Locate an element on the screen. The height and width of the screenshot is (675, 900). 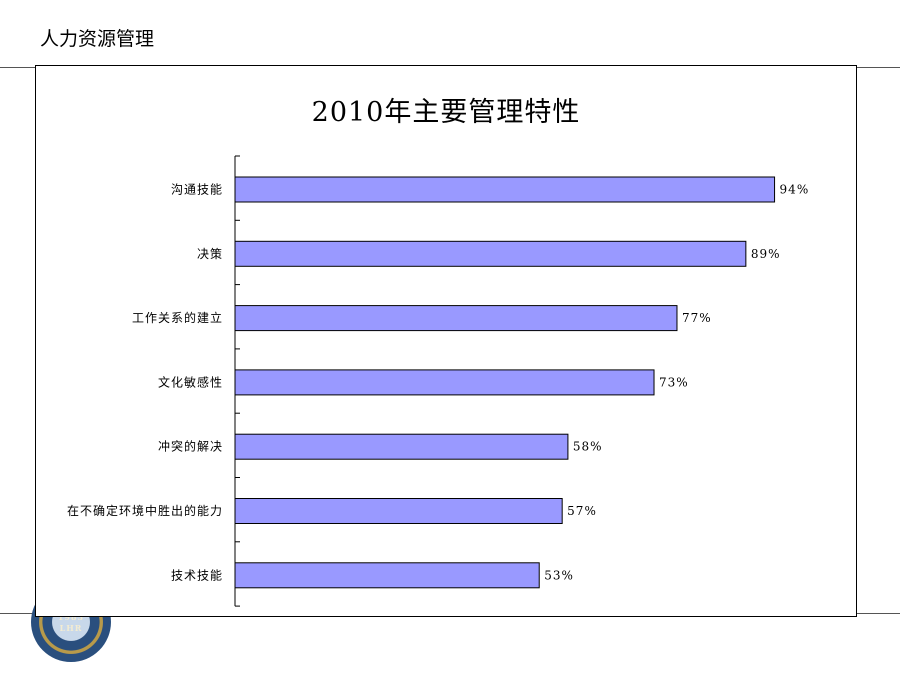
category-label: 冲突的解决 is located at coordinates (190, 446).